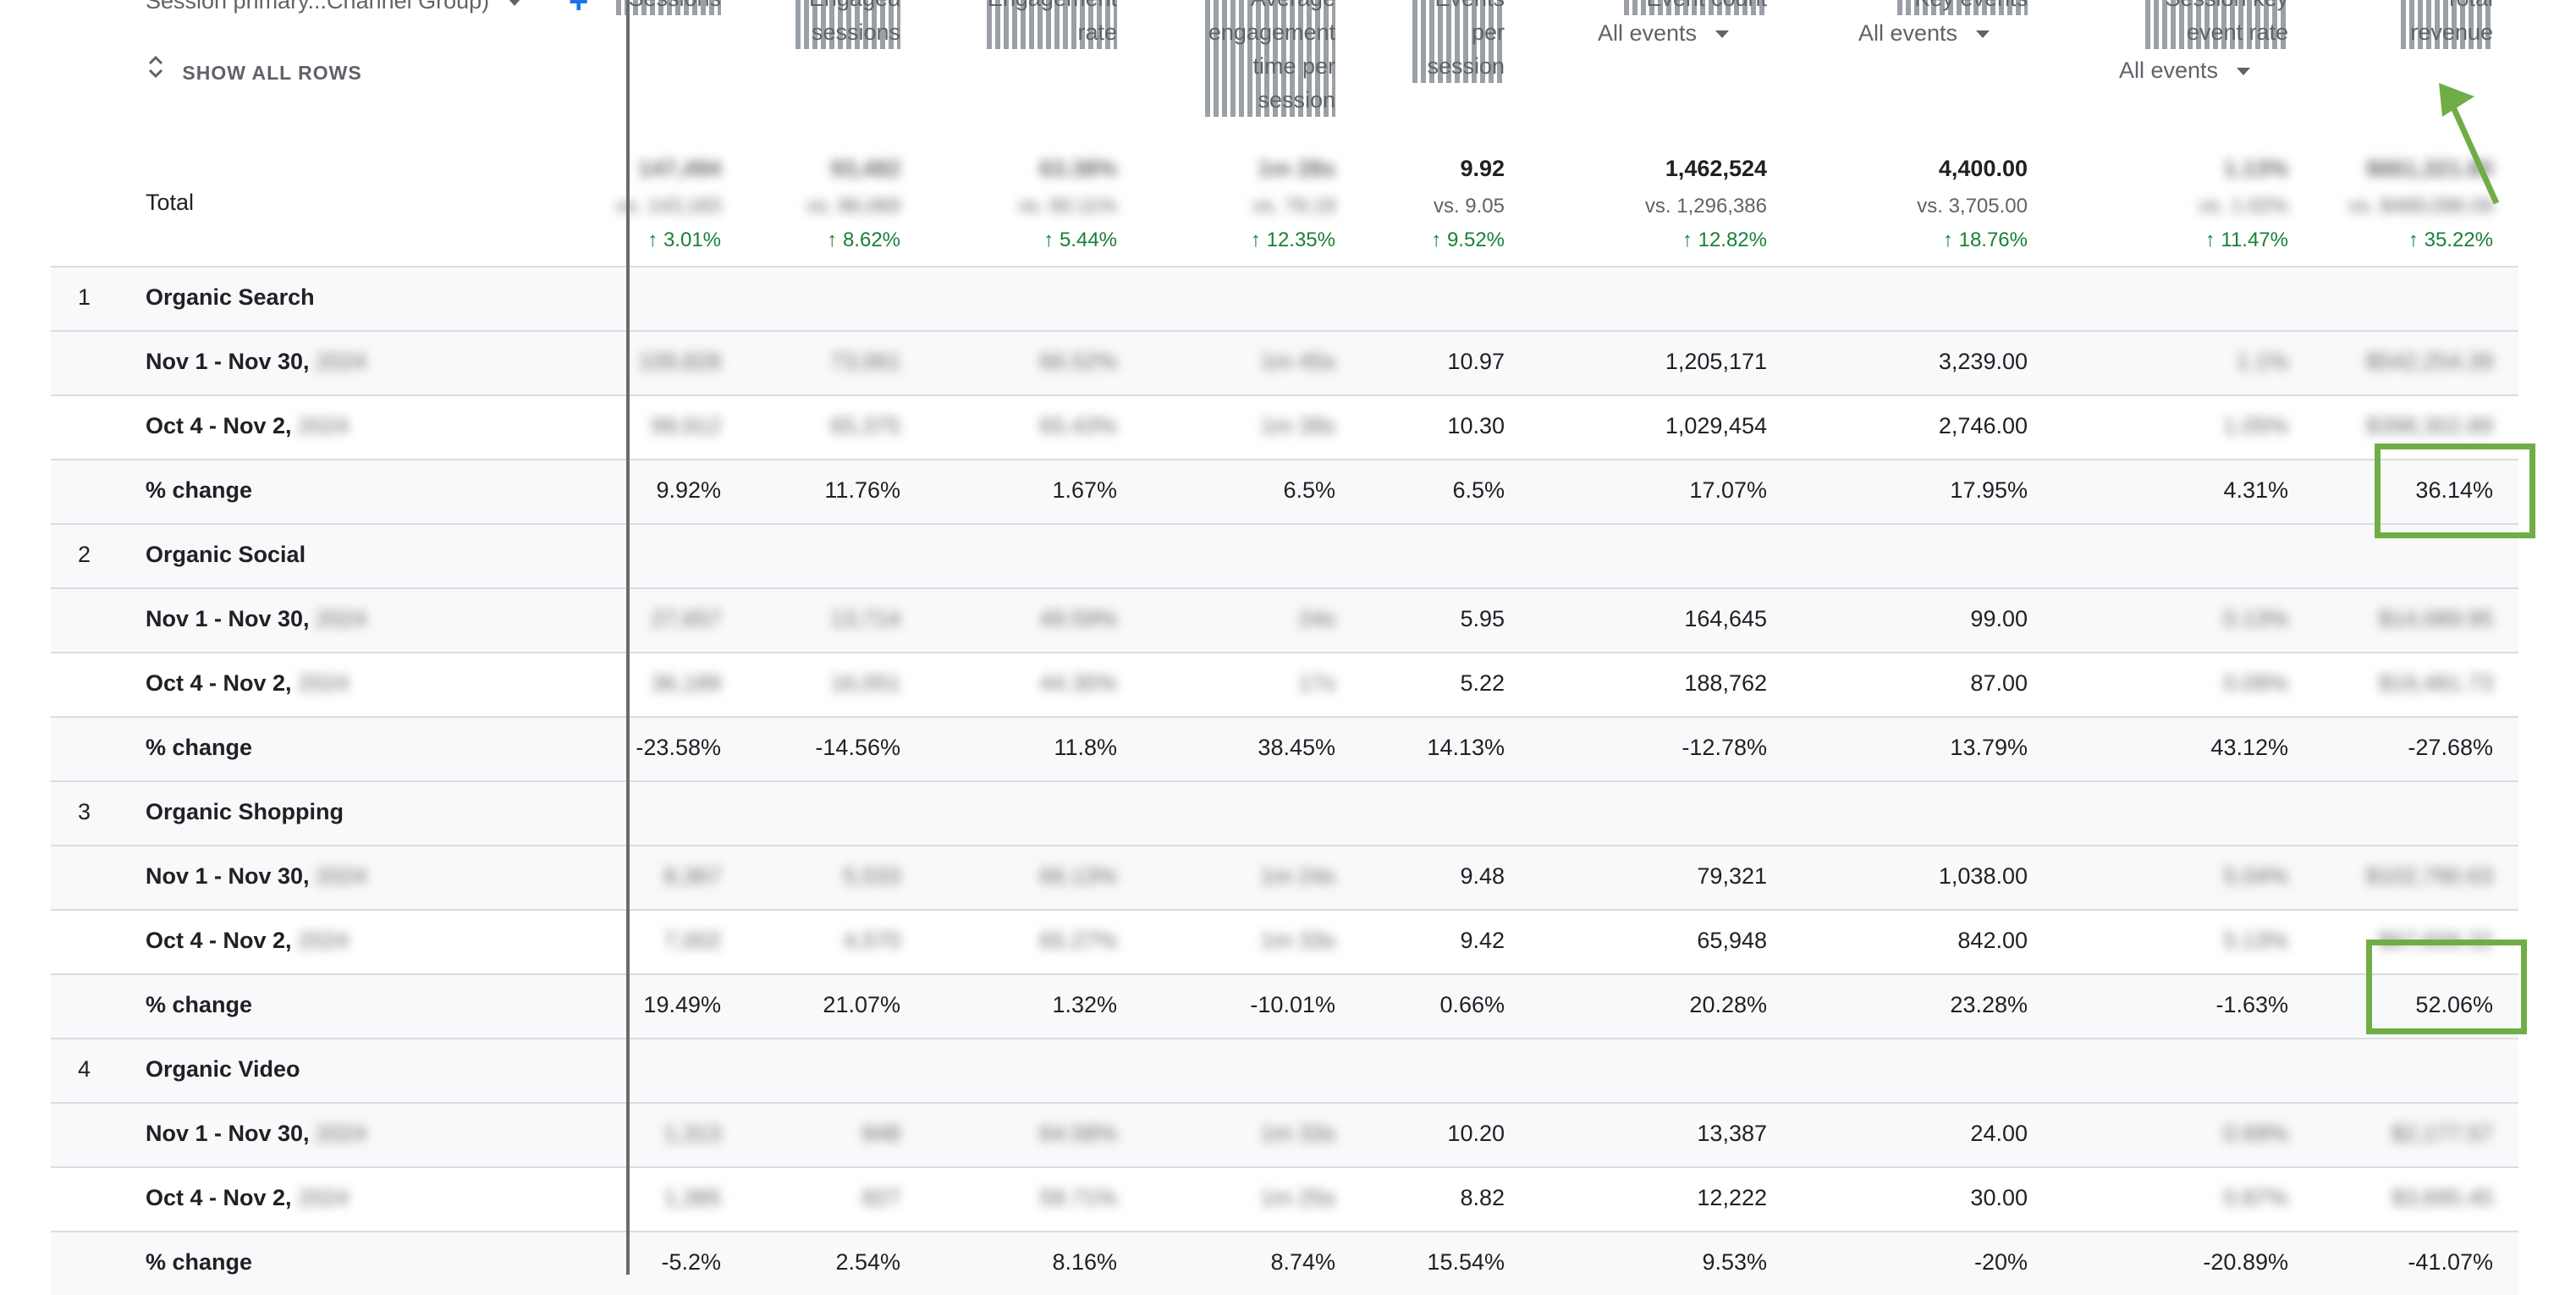 The height and width of the screenshot is (1295, 2576). What do you see at coordinates (1983, 425) in the screenshot?
I see `table-cell-keyevents: 2,746.00` at bounding box center [1983, 425].